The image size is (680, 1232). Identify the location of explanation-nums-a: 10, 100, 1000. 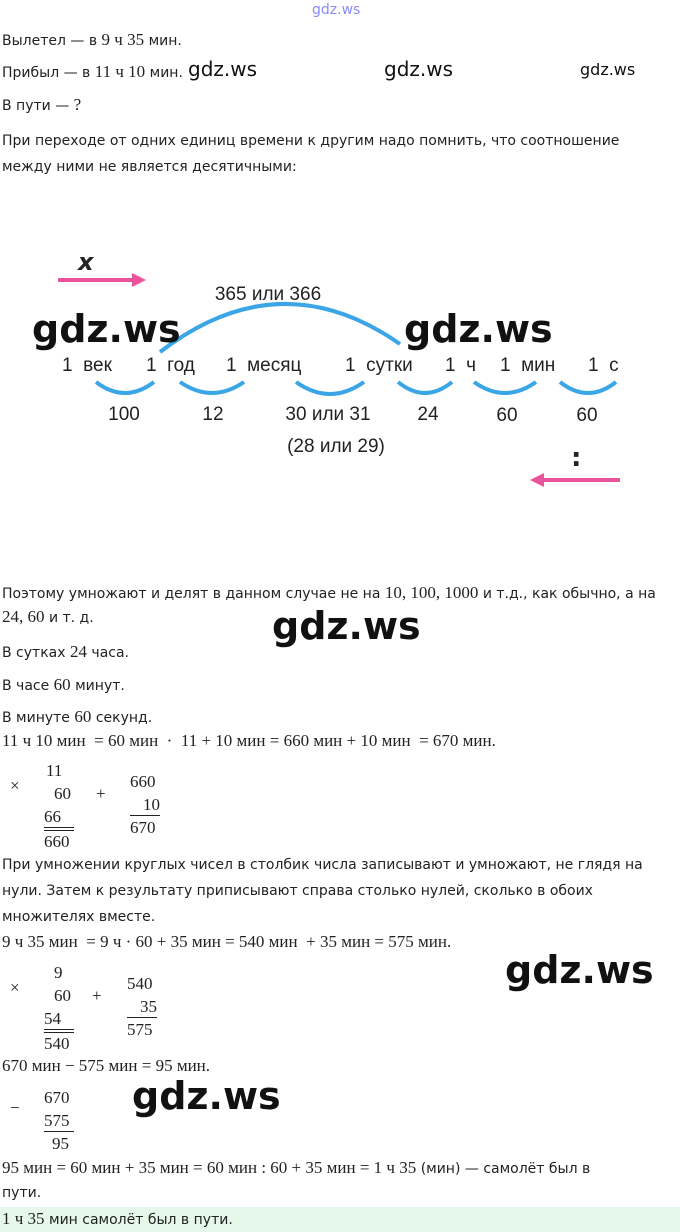
(431, 592).